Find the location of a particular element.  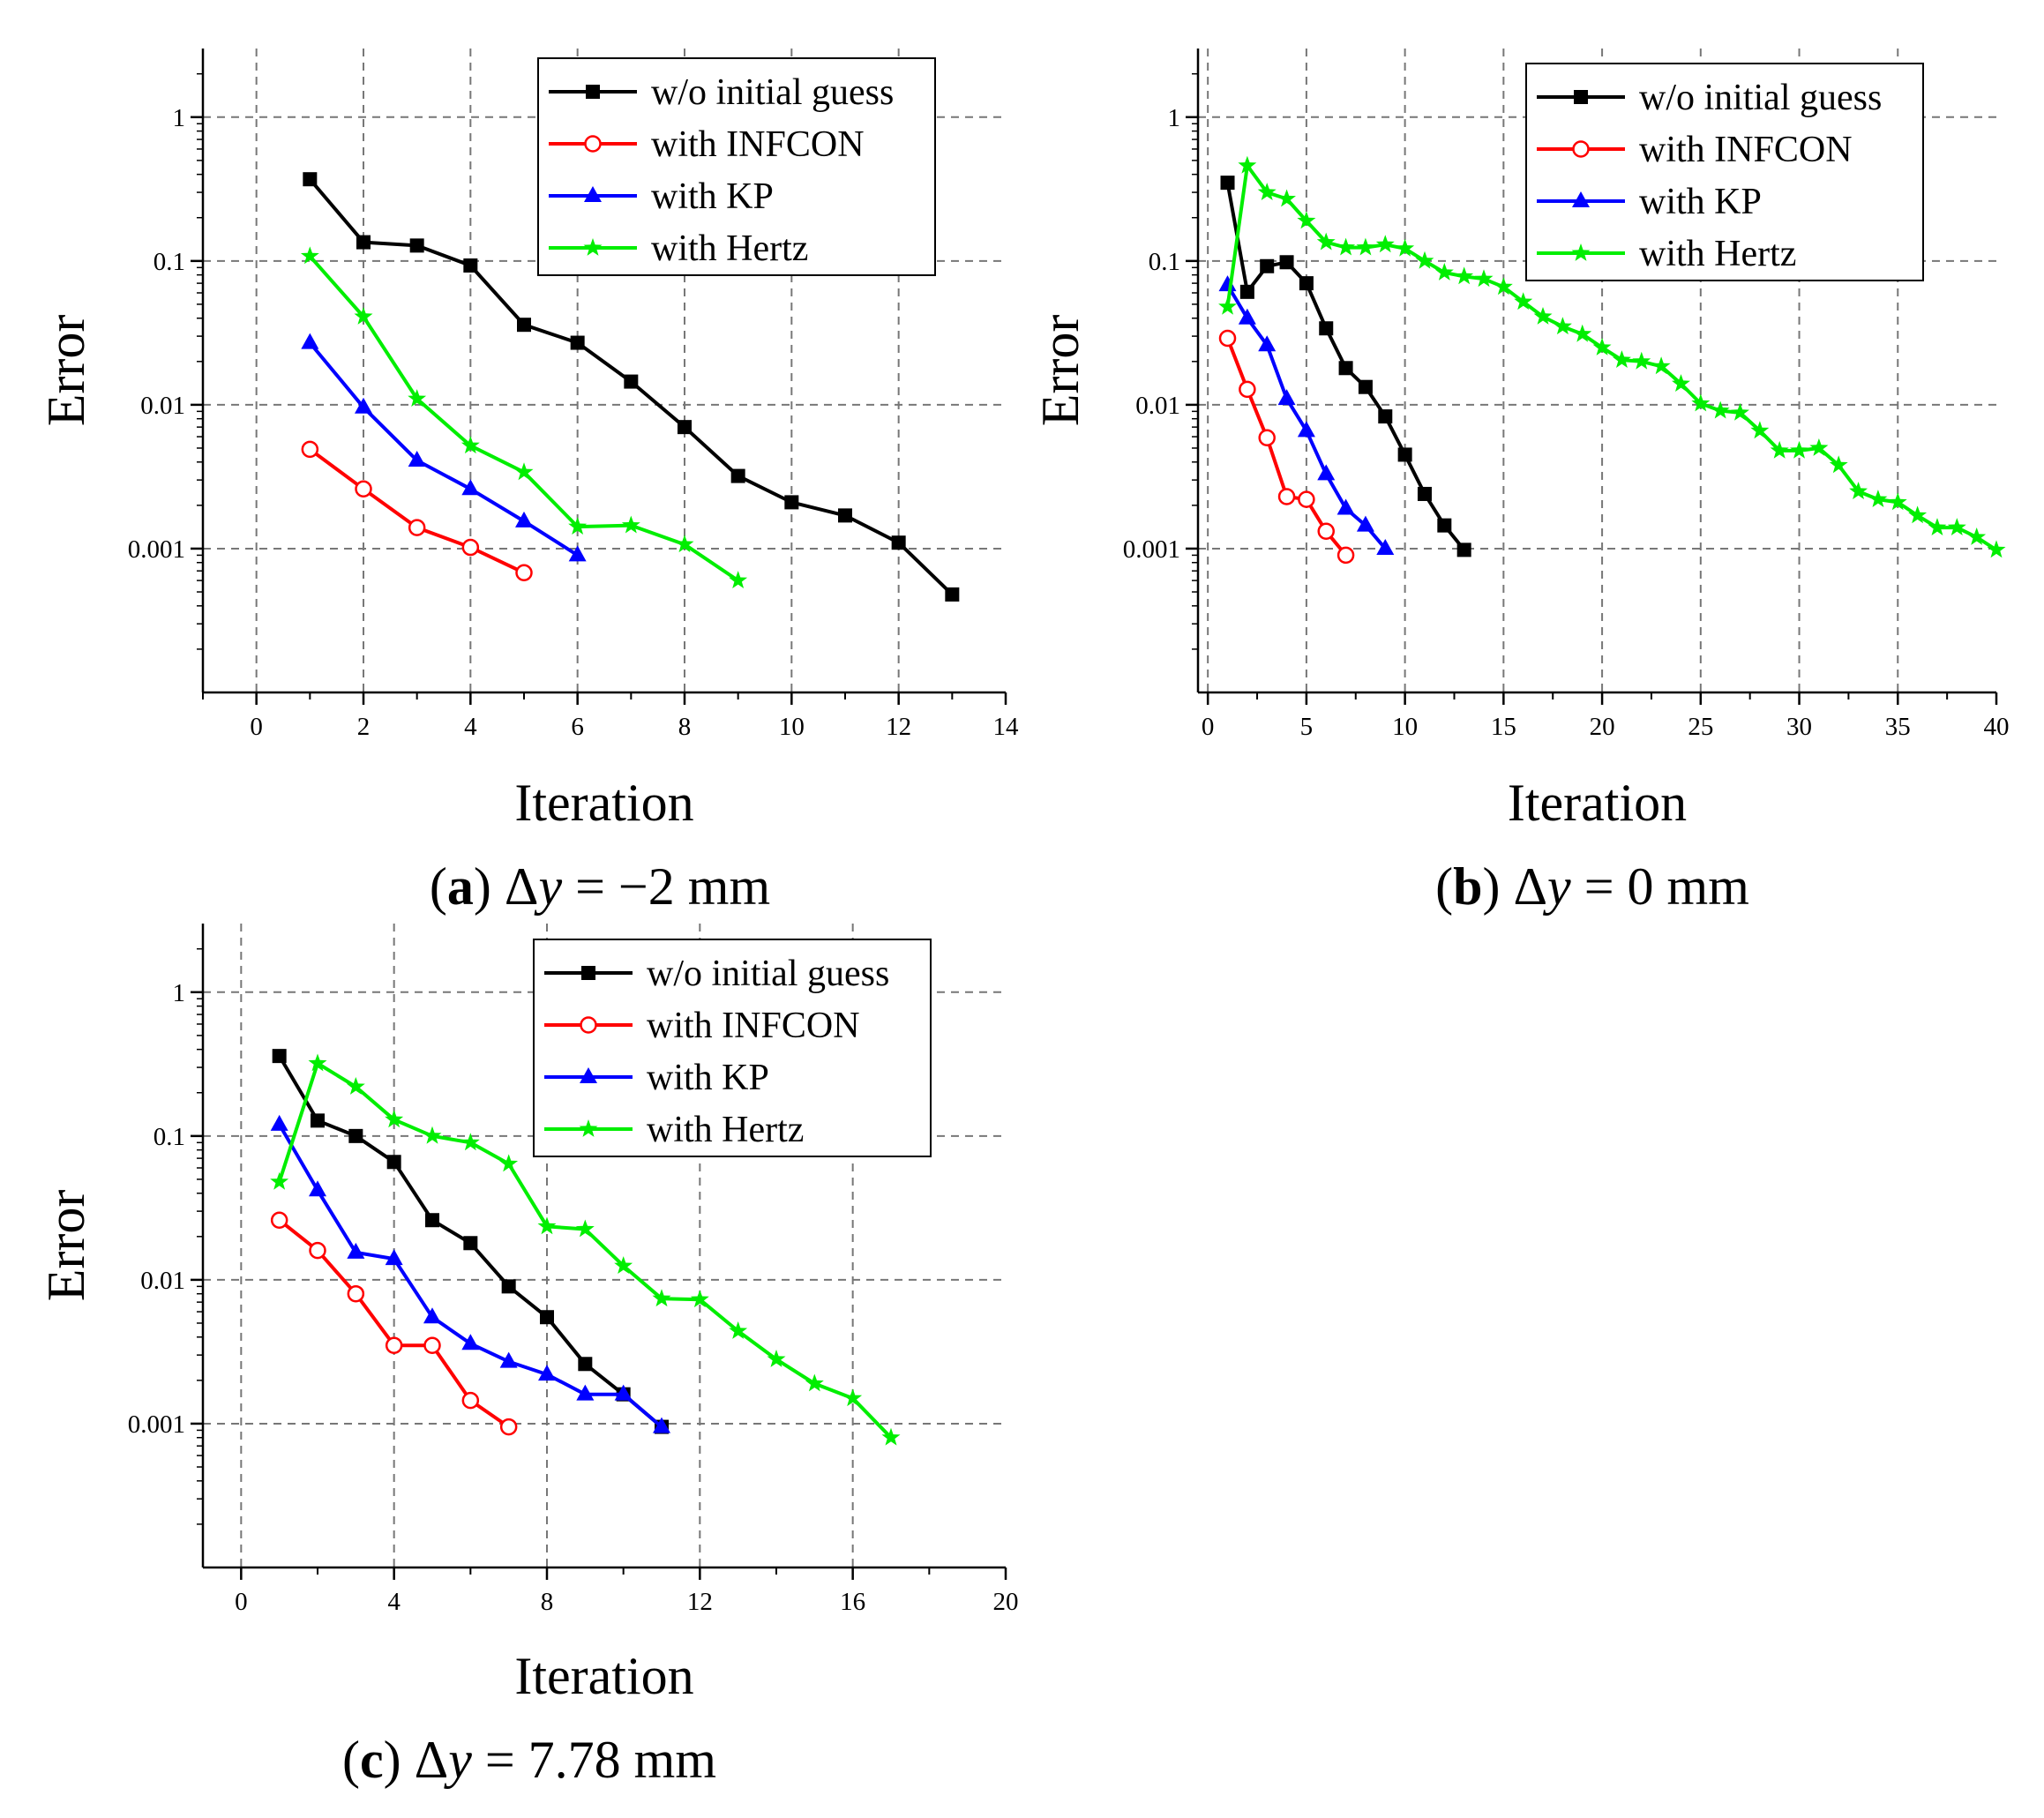

legend-item: with Hertz is located at coordinates (674, 1130).